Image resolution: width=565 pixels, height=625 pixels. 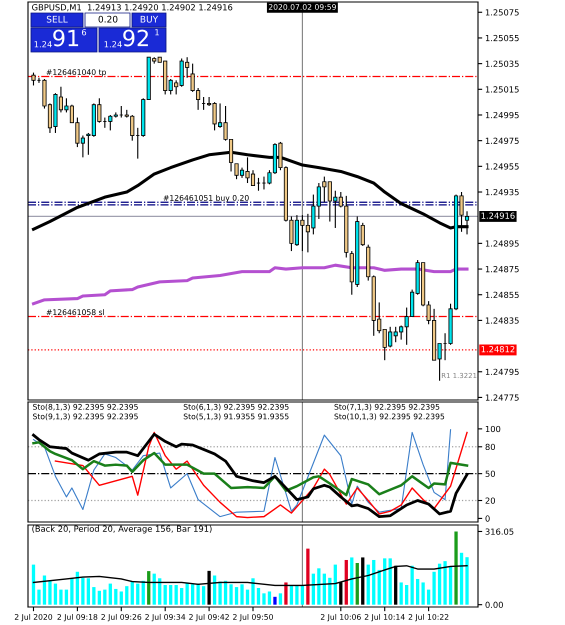 What do you see at coordinates (84, 32) in the screenshot?
I see `annotation: 6` at bounding box center [84, 32].